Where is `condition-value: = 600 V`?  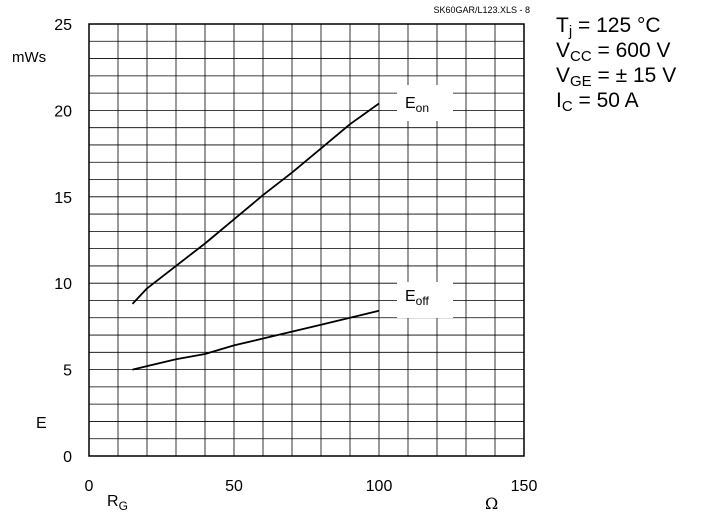 condition-value: = 600 V is located at coordinates (631, 50).